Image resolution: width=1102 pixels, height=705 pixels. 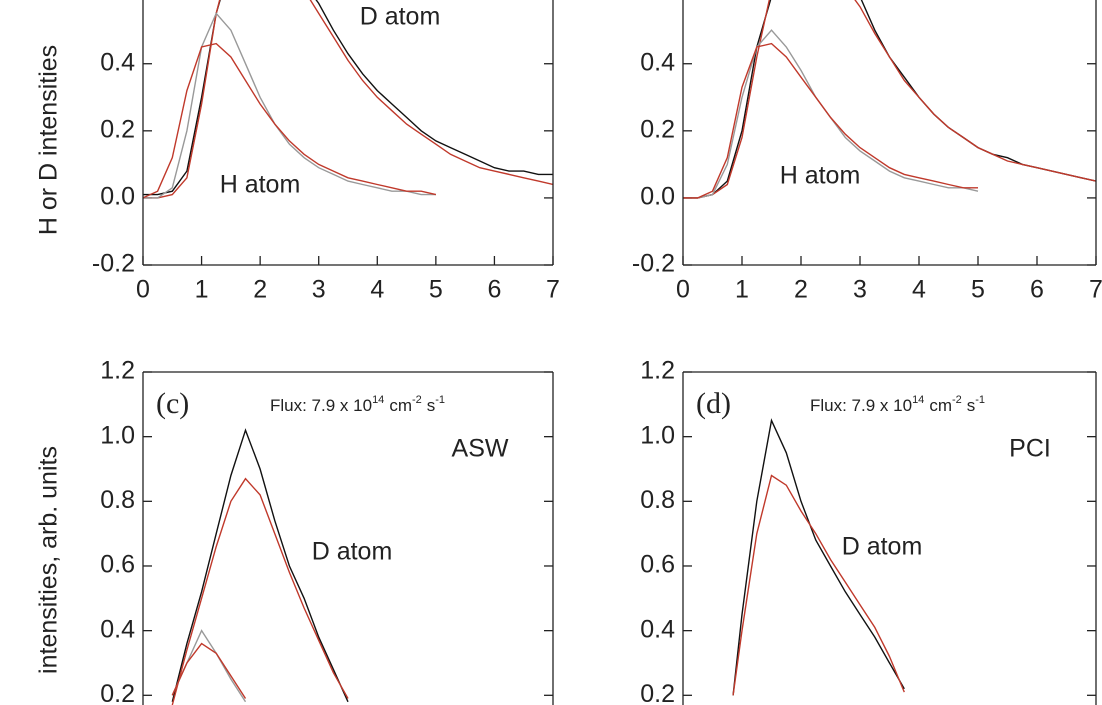 What do you see at coordinates (49, 560) in the screenshot?
I see `y-axis-label: intensities, arb. units` at bounding box center [49, 560].